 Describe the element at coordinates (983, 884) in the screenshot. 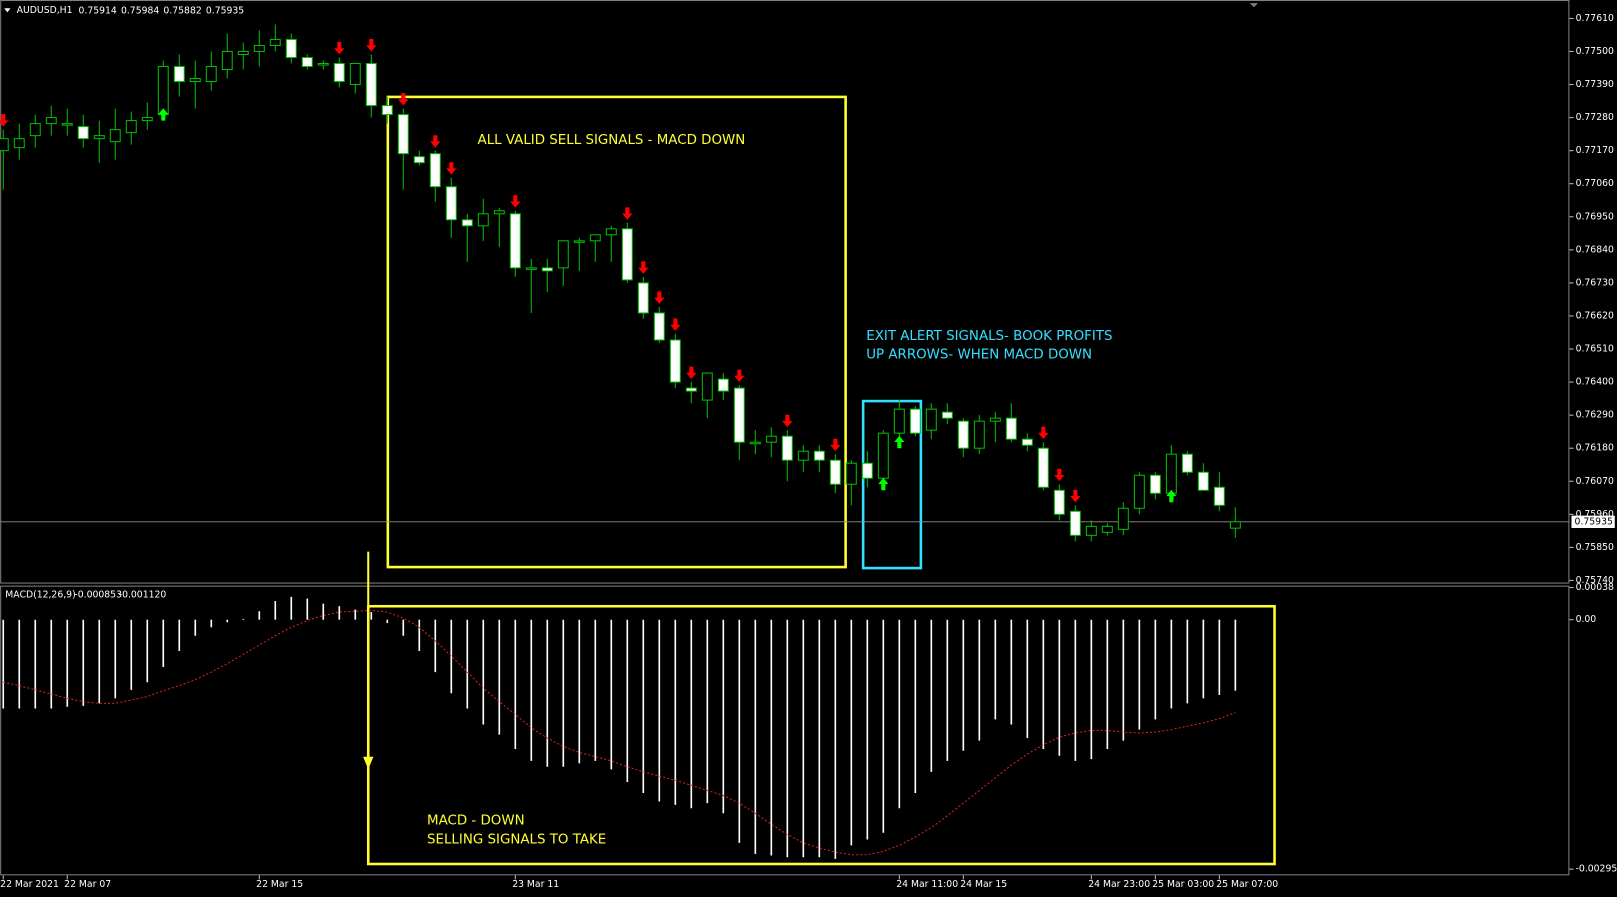

I see `x-tick-label: 24 Mar 15` at that location.